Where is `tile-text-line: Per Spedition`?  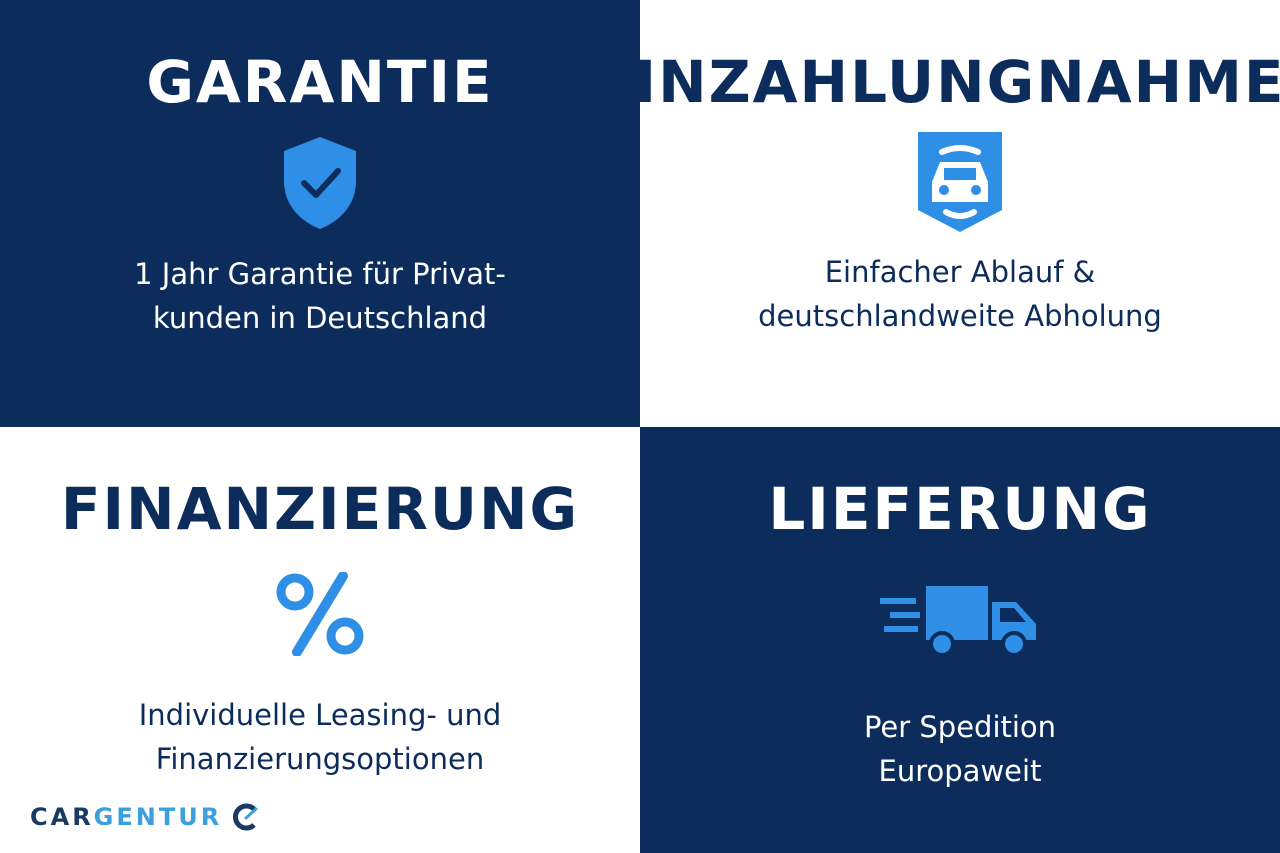 tile-text-line: Per Spedition is located at coordinates (960, 727).